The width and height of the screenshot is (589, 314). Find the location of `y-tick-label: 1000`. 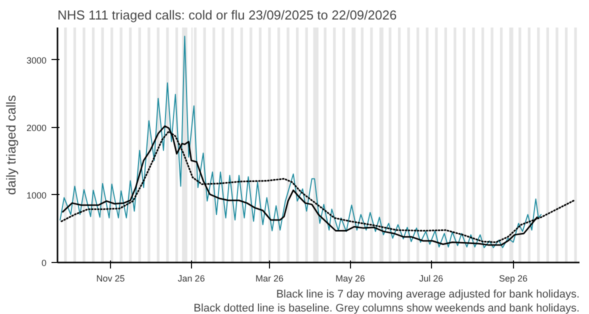

y-tick-label: 1000 is located at coordinates (36, 195).